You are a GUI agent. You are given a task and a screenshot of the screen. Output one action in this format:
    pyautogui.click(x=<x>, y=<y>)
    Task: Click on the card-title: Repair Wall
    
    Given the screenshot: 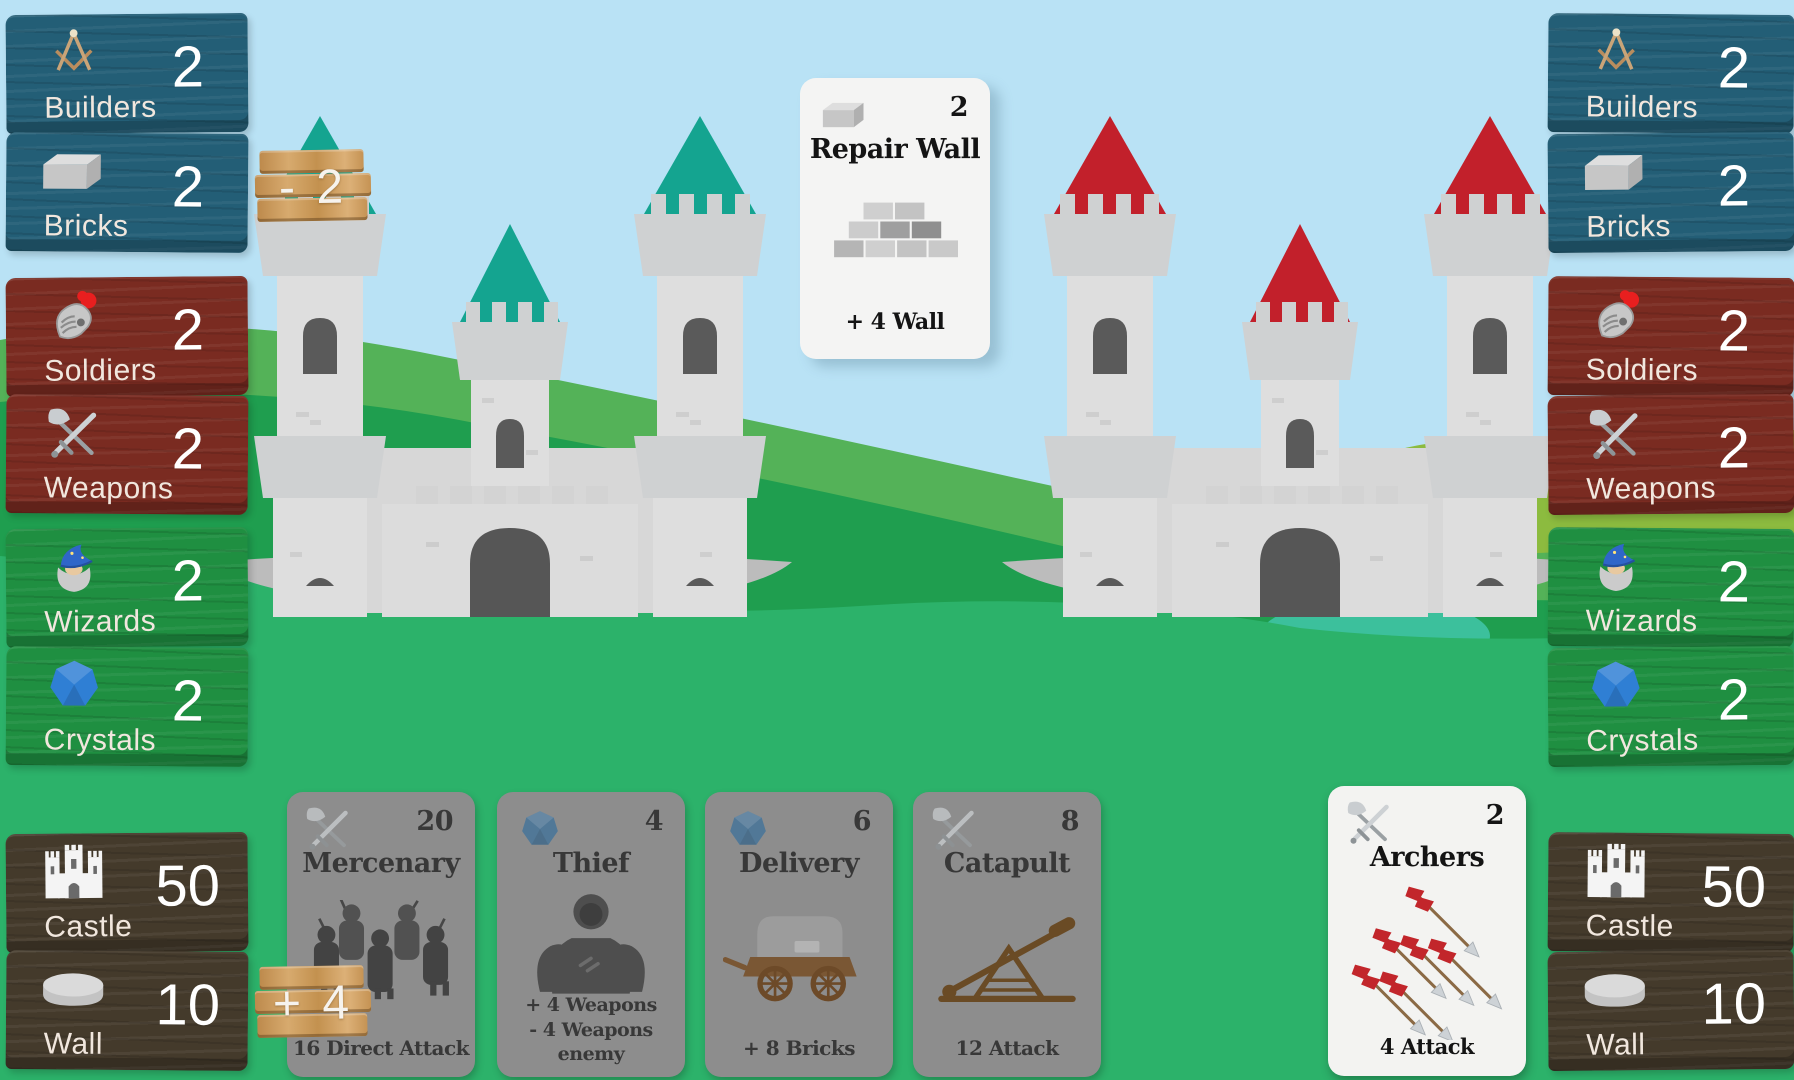 What is the action you would take?
    pyautogui.click(x=895, y=149)
    